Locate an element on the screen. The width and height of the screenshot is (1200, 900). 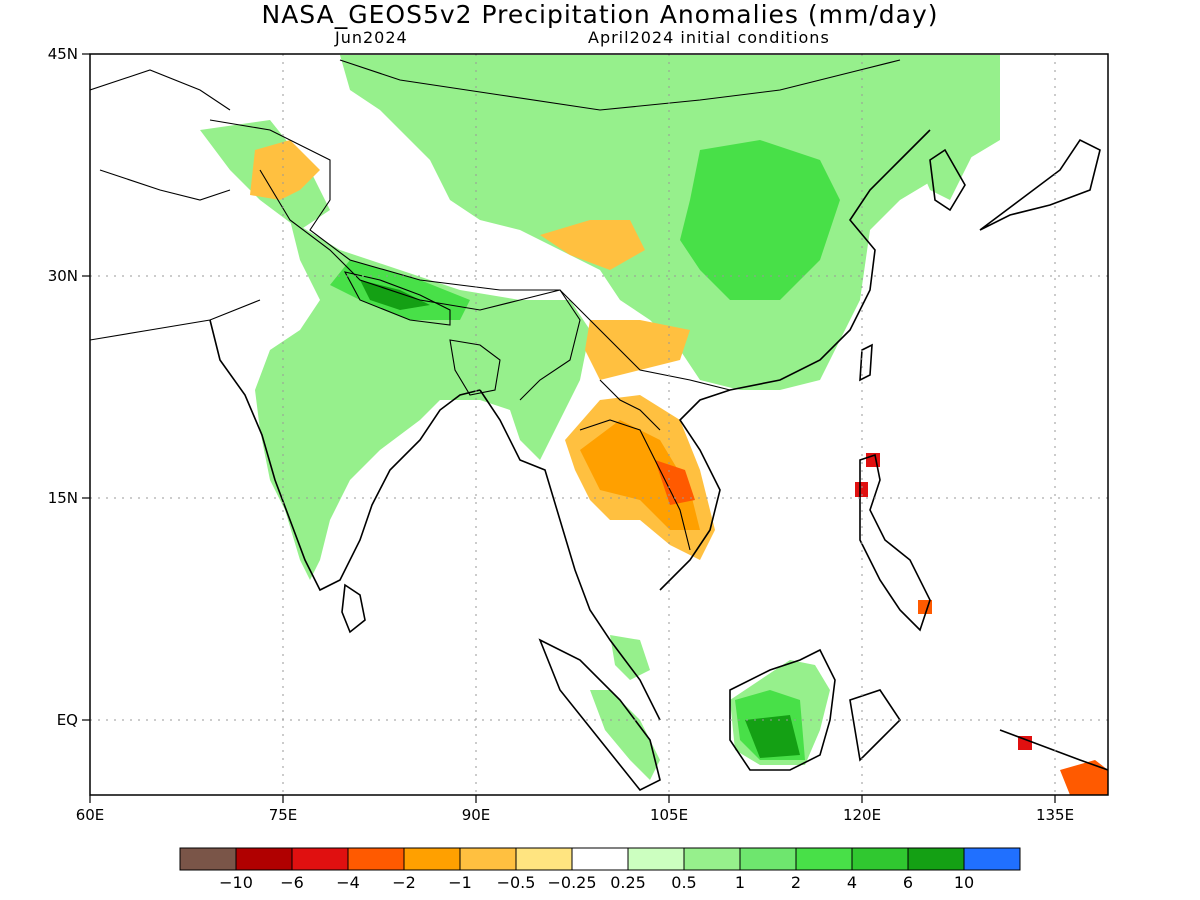
forecast-month: Jun2024 is located at coordinates (371, 37).